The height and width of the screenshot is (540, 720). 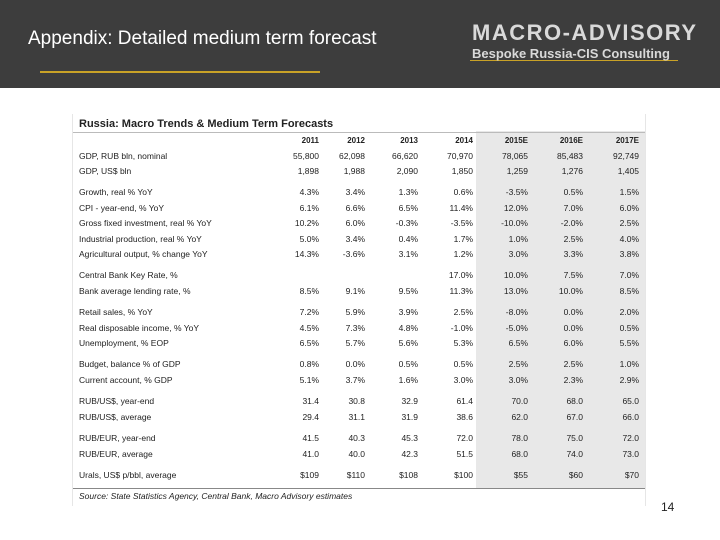 I want to click on row-label: Agricultural output, % change YoY, so click(x=143, y=254).